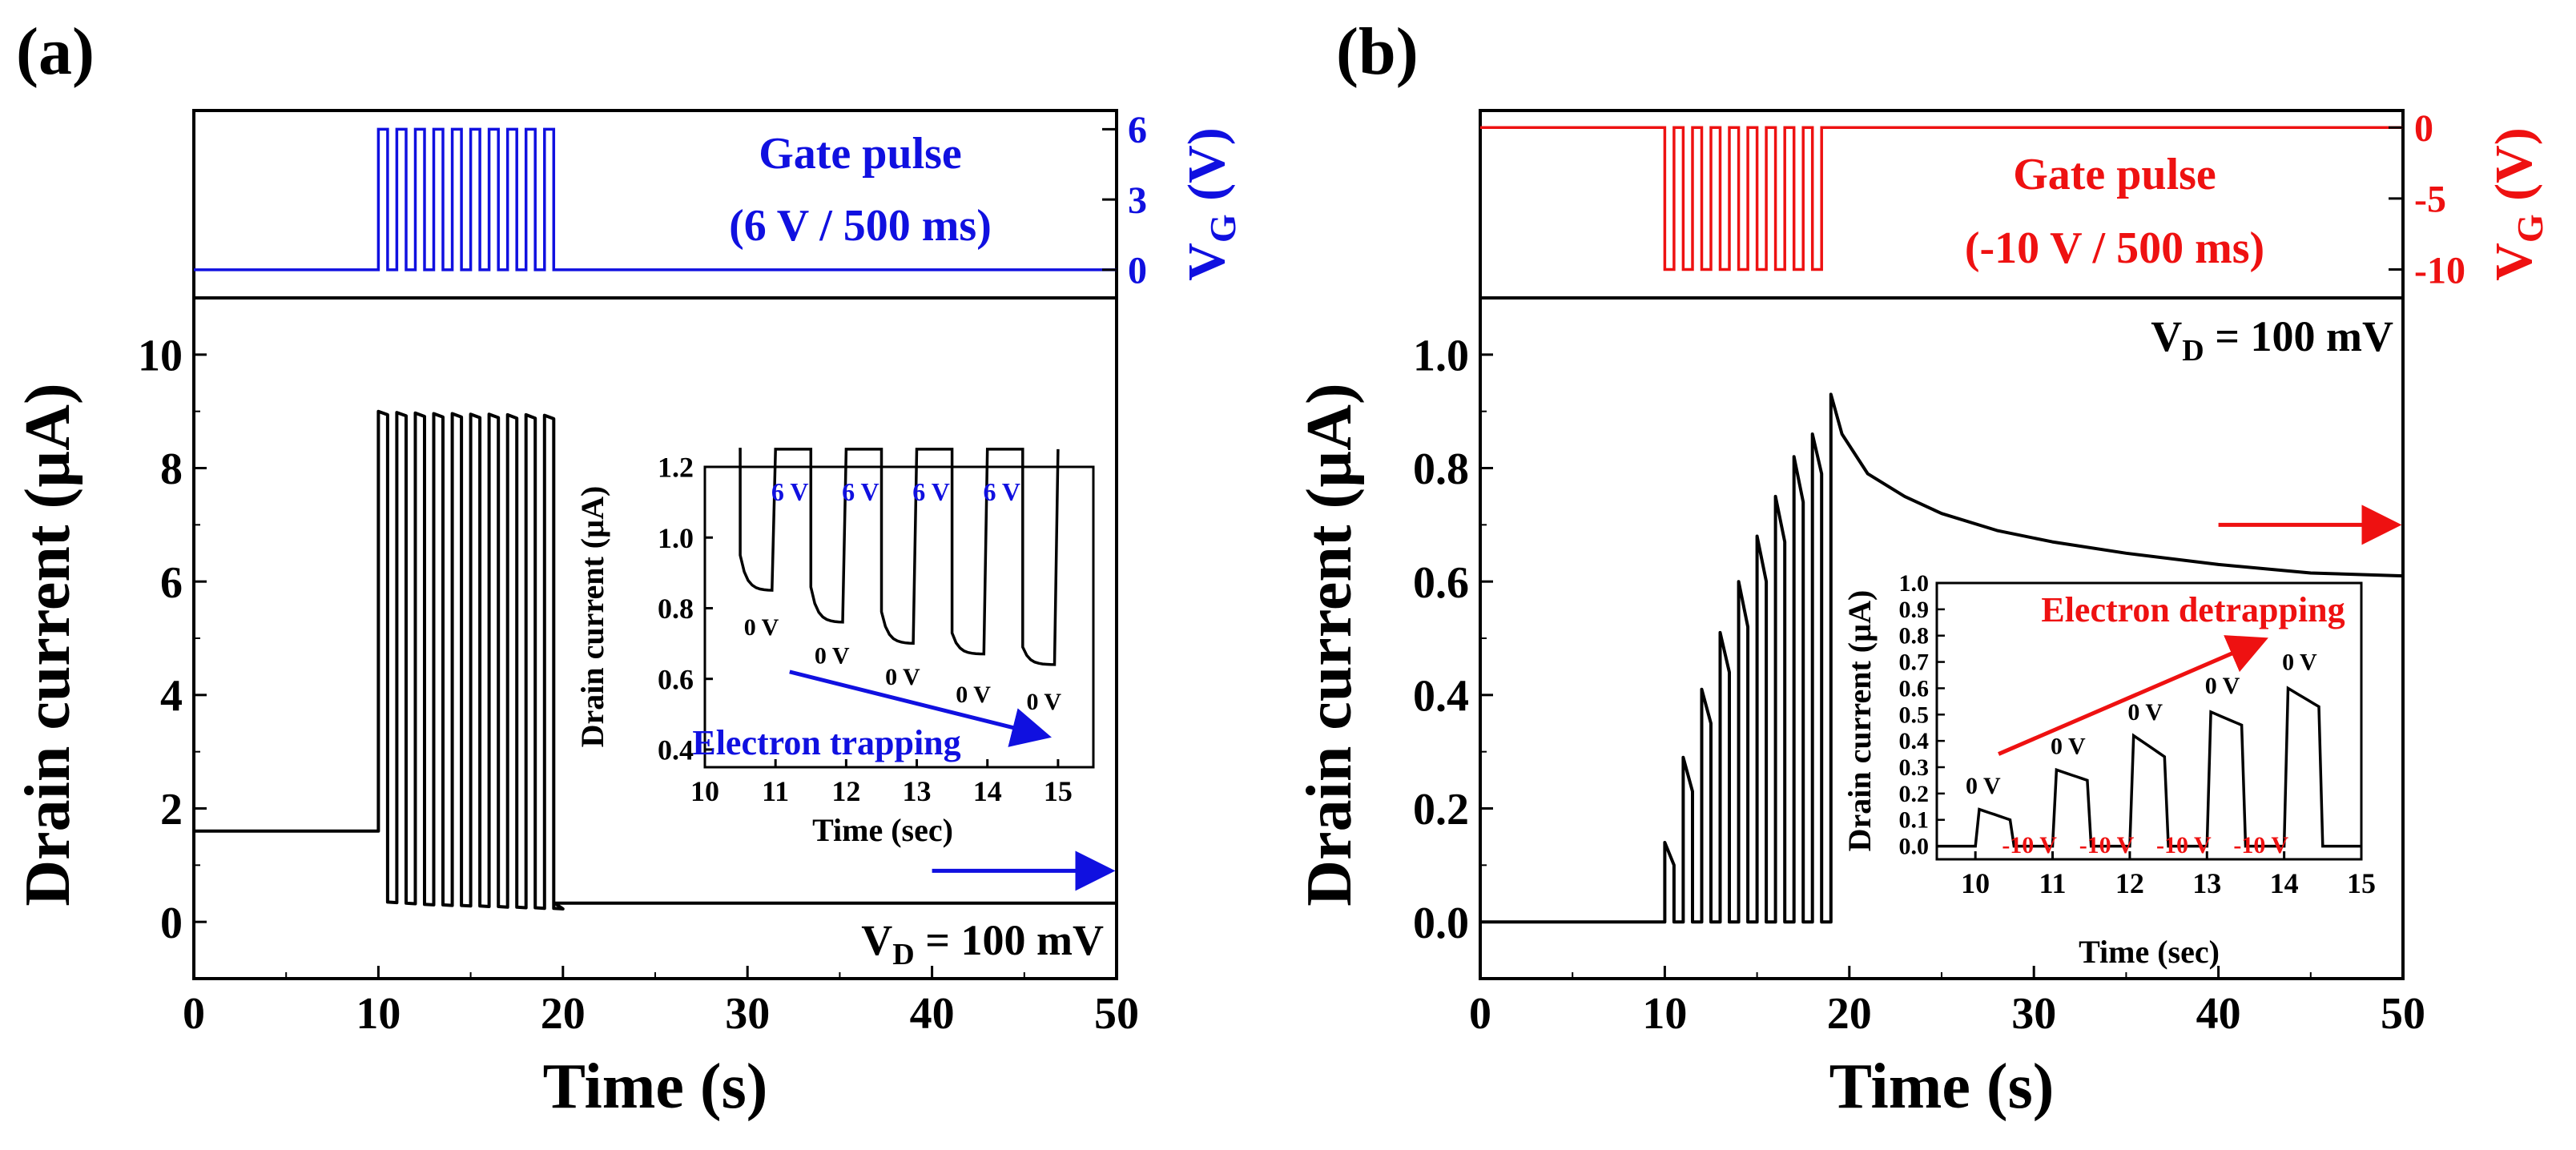  What do you see at coordinates (1914, 820) in the screenshot?
I see `panel-b-inset-ytick-label: 0.1` at bounding box center [1914, 820].